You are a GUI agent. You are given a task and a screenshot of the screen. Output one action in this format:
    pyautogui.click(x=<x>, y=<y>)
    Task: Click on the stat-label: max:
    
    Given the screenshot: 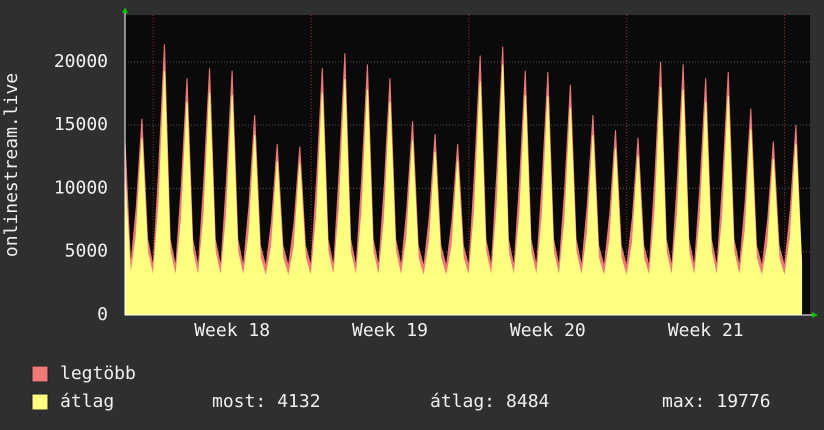 What is the action you would take?
    pyautogui.click(x=683, y=401)
    